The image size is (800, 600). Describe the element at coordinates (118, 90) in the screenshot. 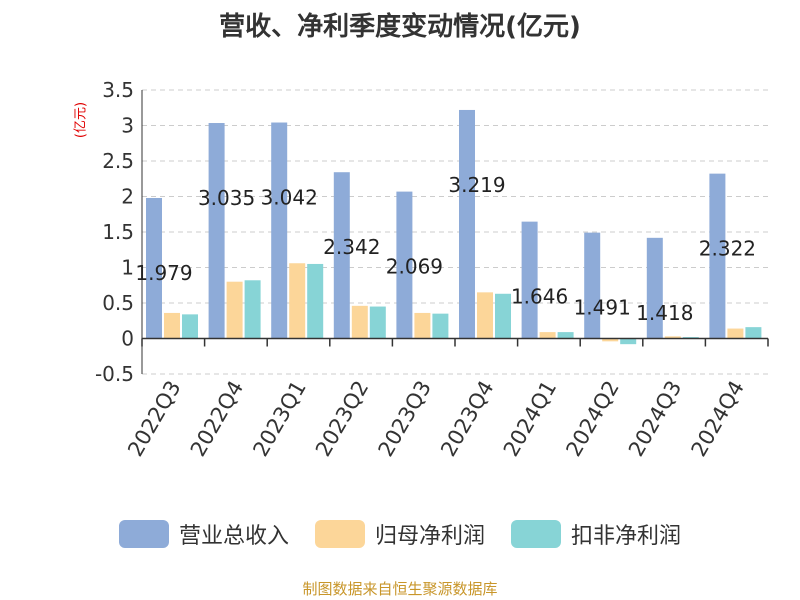

I see `y-tick-label: 3.5` at that location.